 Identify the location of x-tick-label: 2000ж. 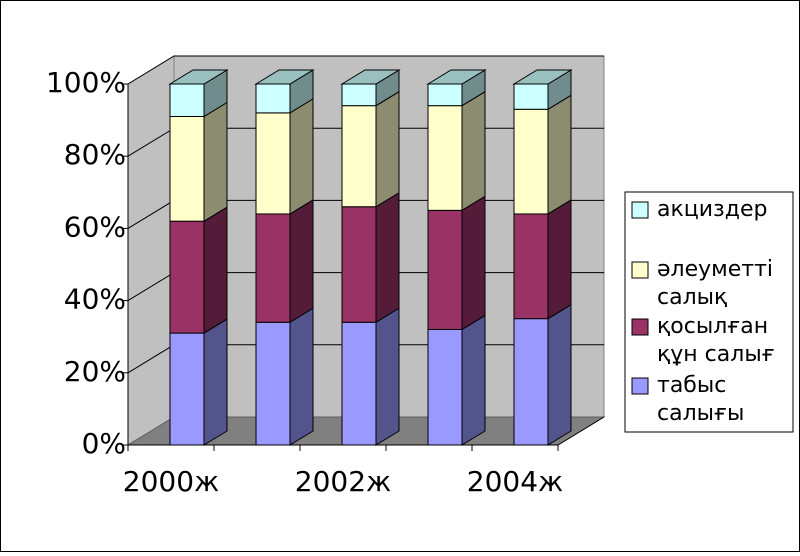
(171, 481).